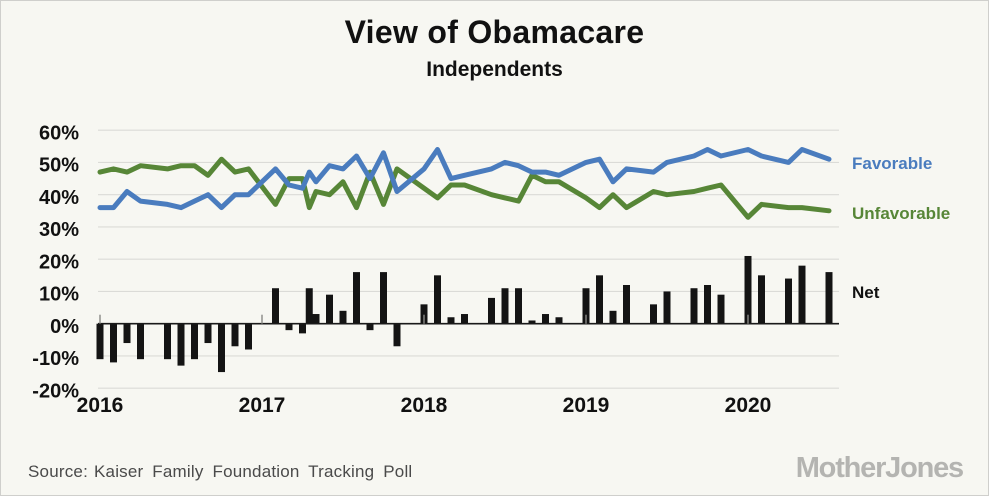 This screenshot has width=989, height=496. I want to click on y-tick-label: -10%, so click(55, 359).